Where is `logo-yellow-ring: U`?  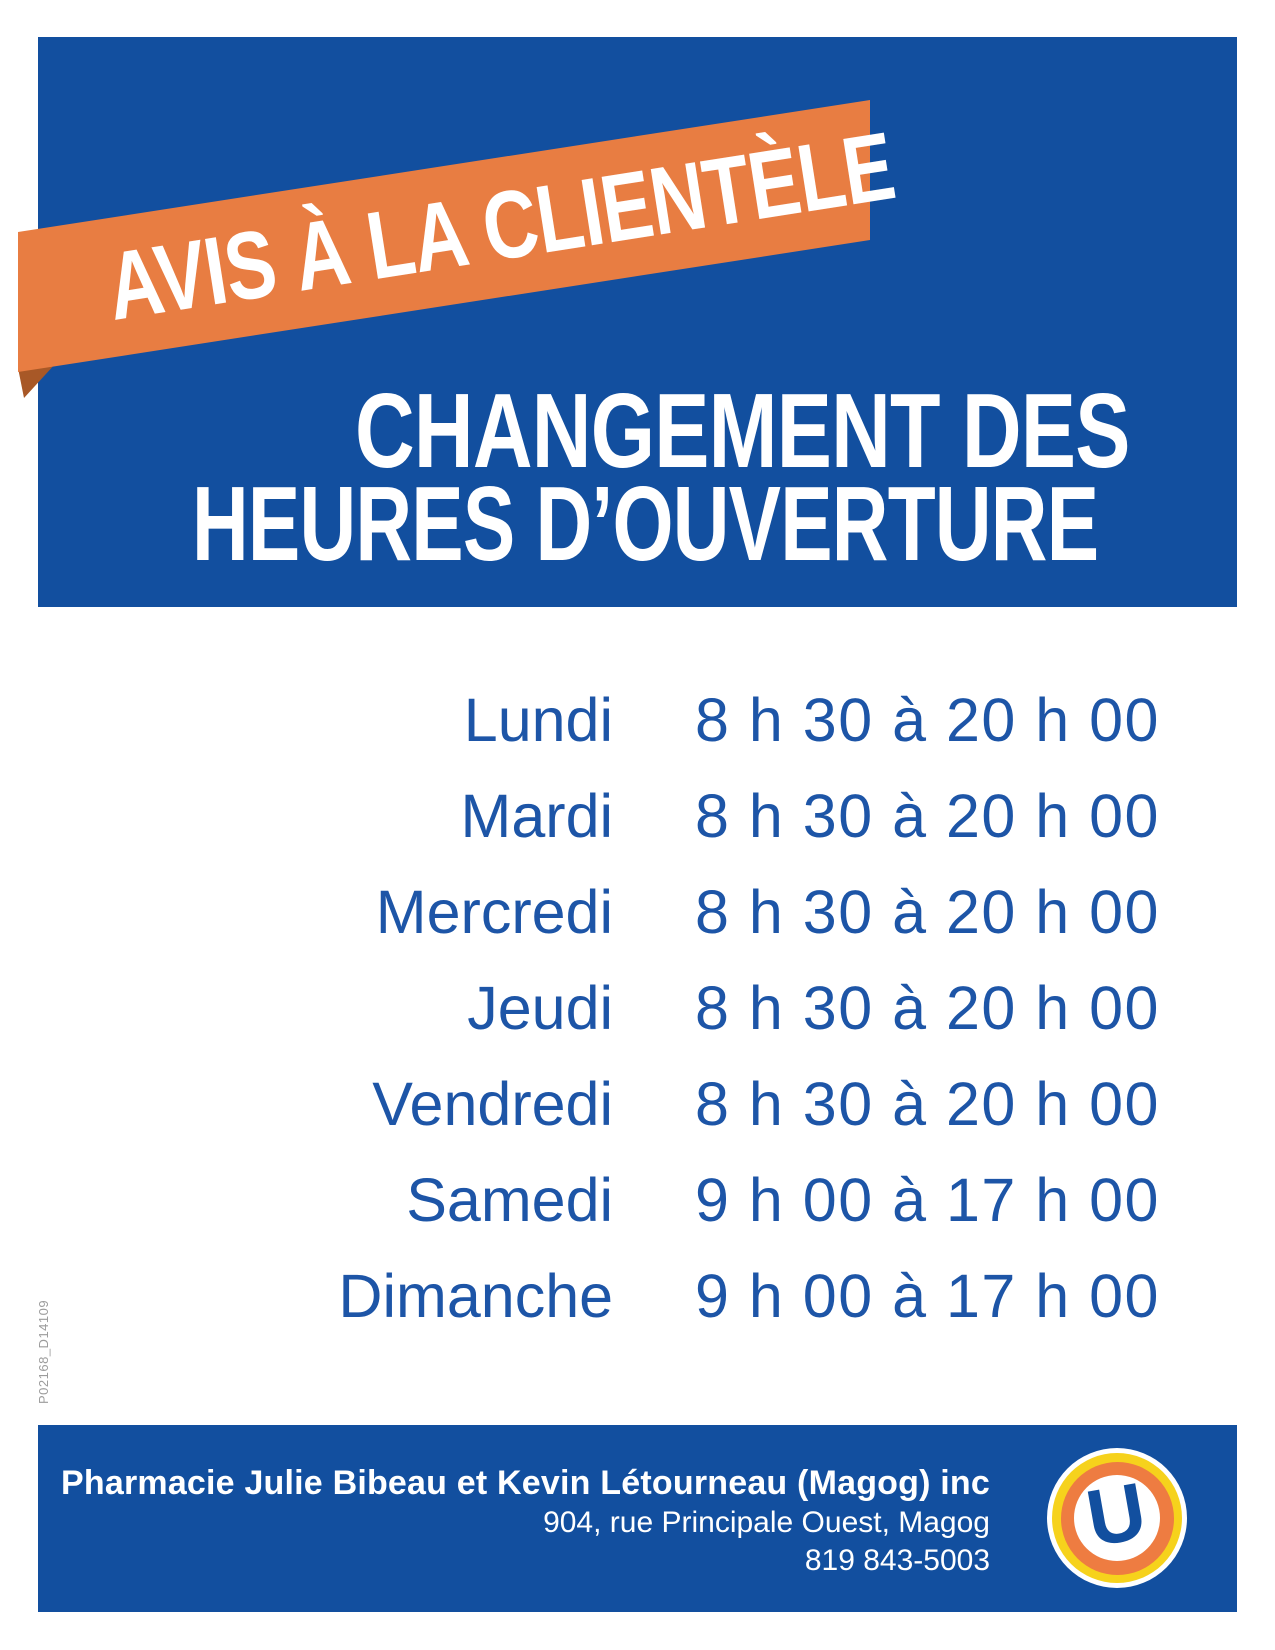
logo-yellow-ring: U is located at coordinates (1117, 1518).